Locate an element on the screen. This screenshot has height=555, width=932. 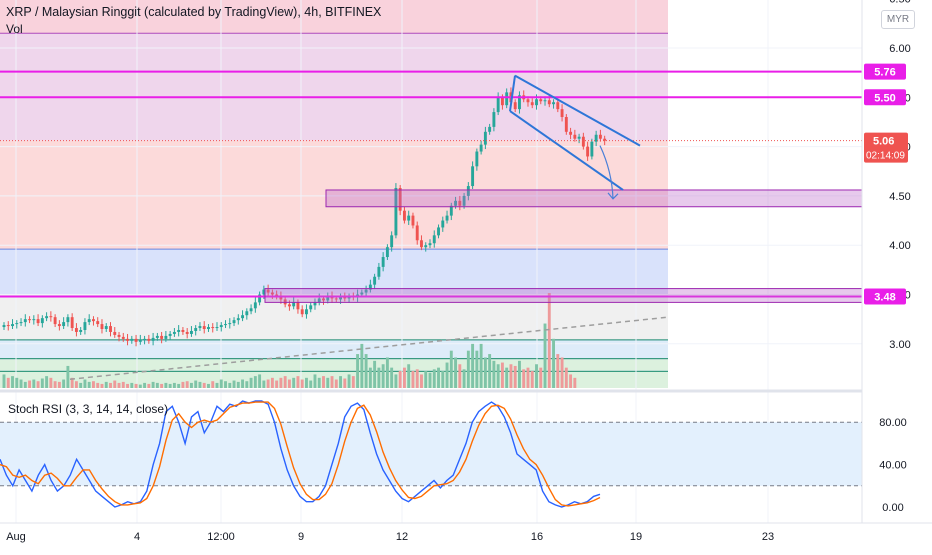
last-price-countdown: 02:14:09 is located at coordinates (885, 156).